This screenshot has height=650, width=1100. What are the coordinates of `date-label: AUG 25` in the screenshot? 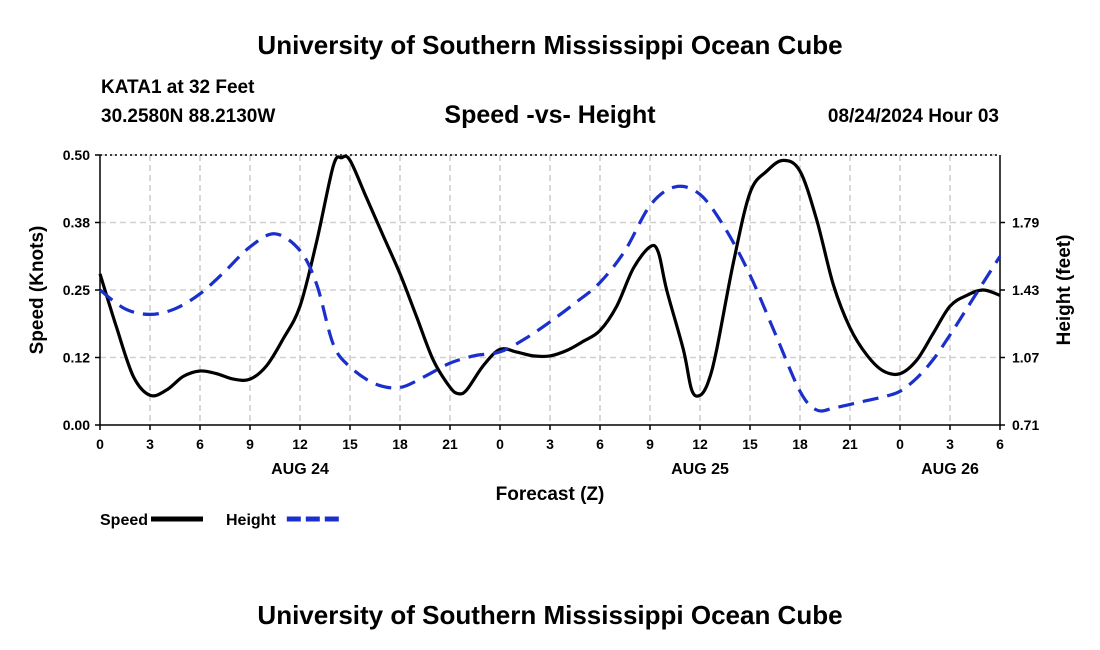 It's located at (700, 469).